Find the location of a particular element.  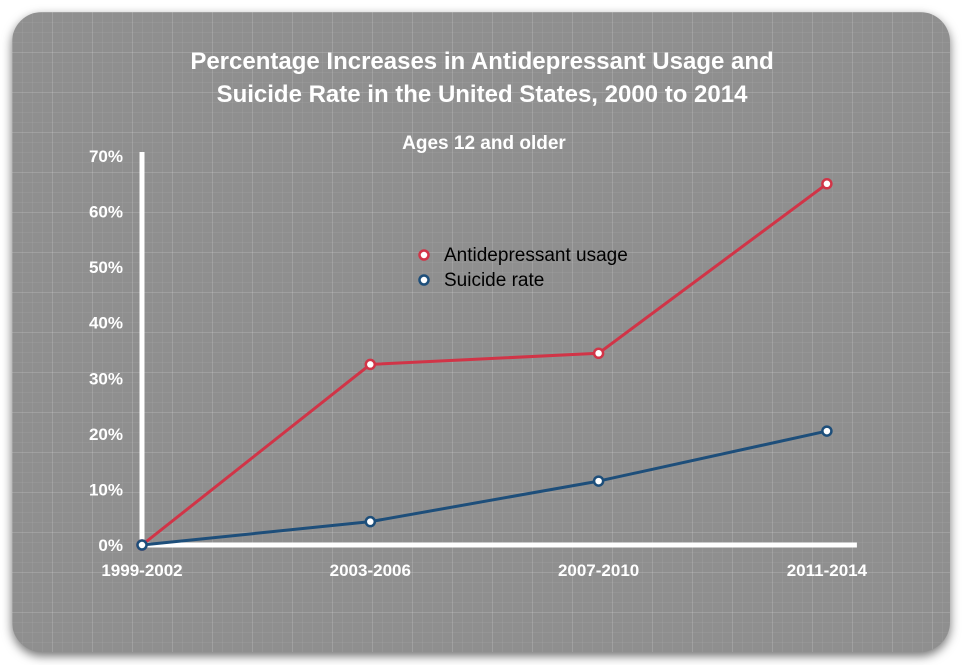

y-tick-label: 70% is located at coordinates (106, 156).